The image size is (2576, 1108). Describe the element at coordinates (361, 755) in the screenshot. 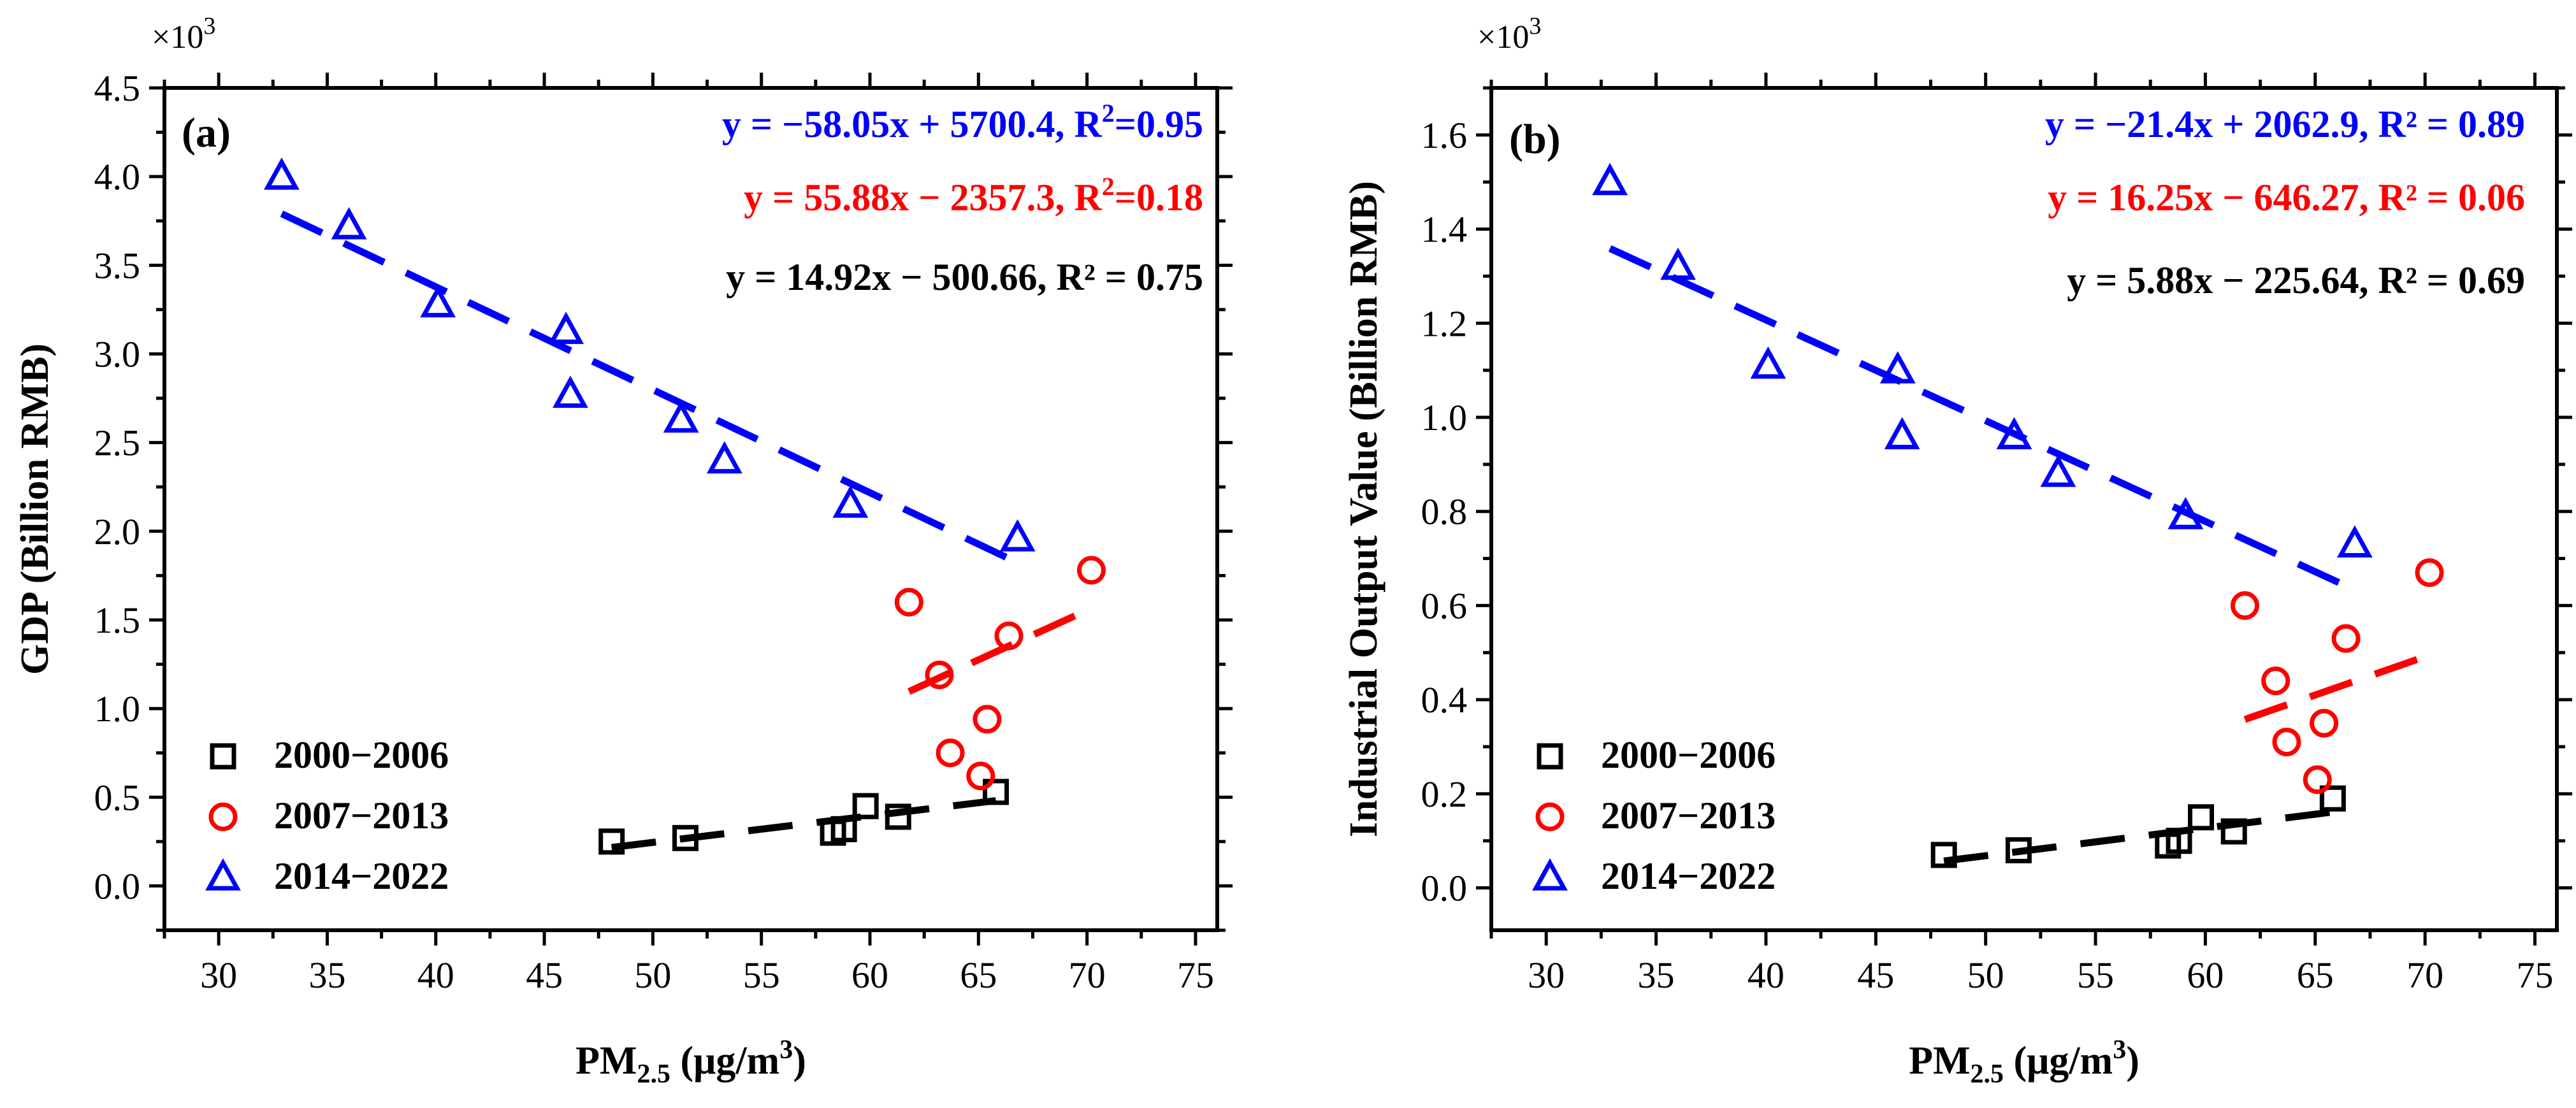

I see `legend-label: 2000−2006` at that location.